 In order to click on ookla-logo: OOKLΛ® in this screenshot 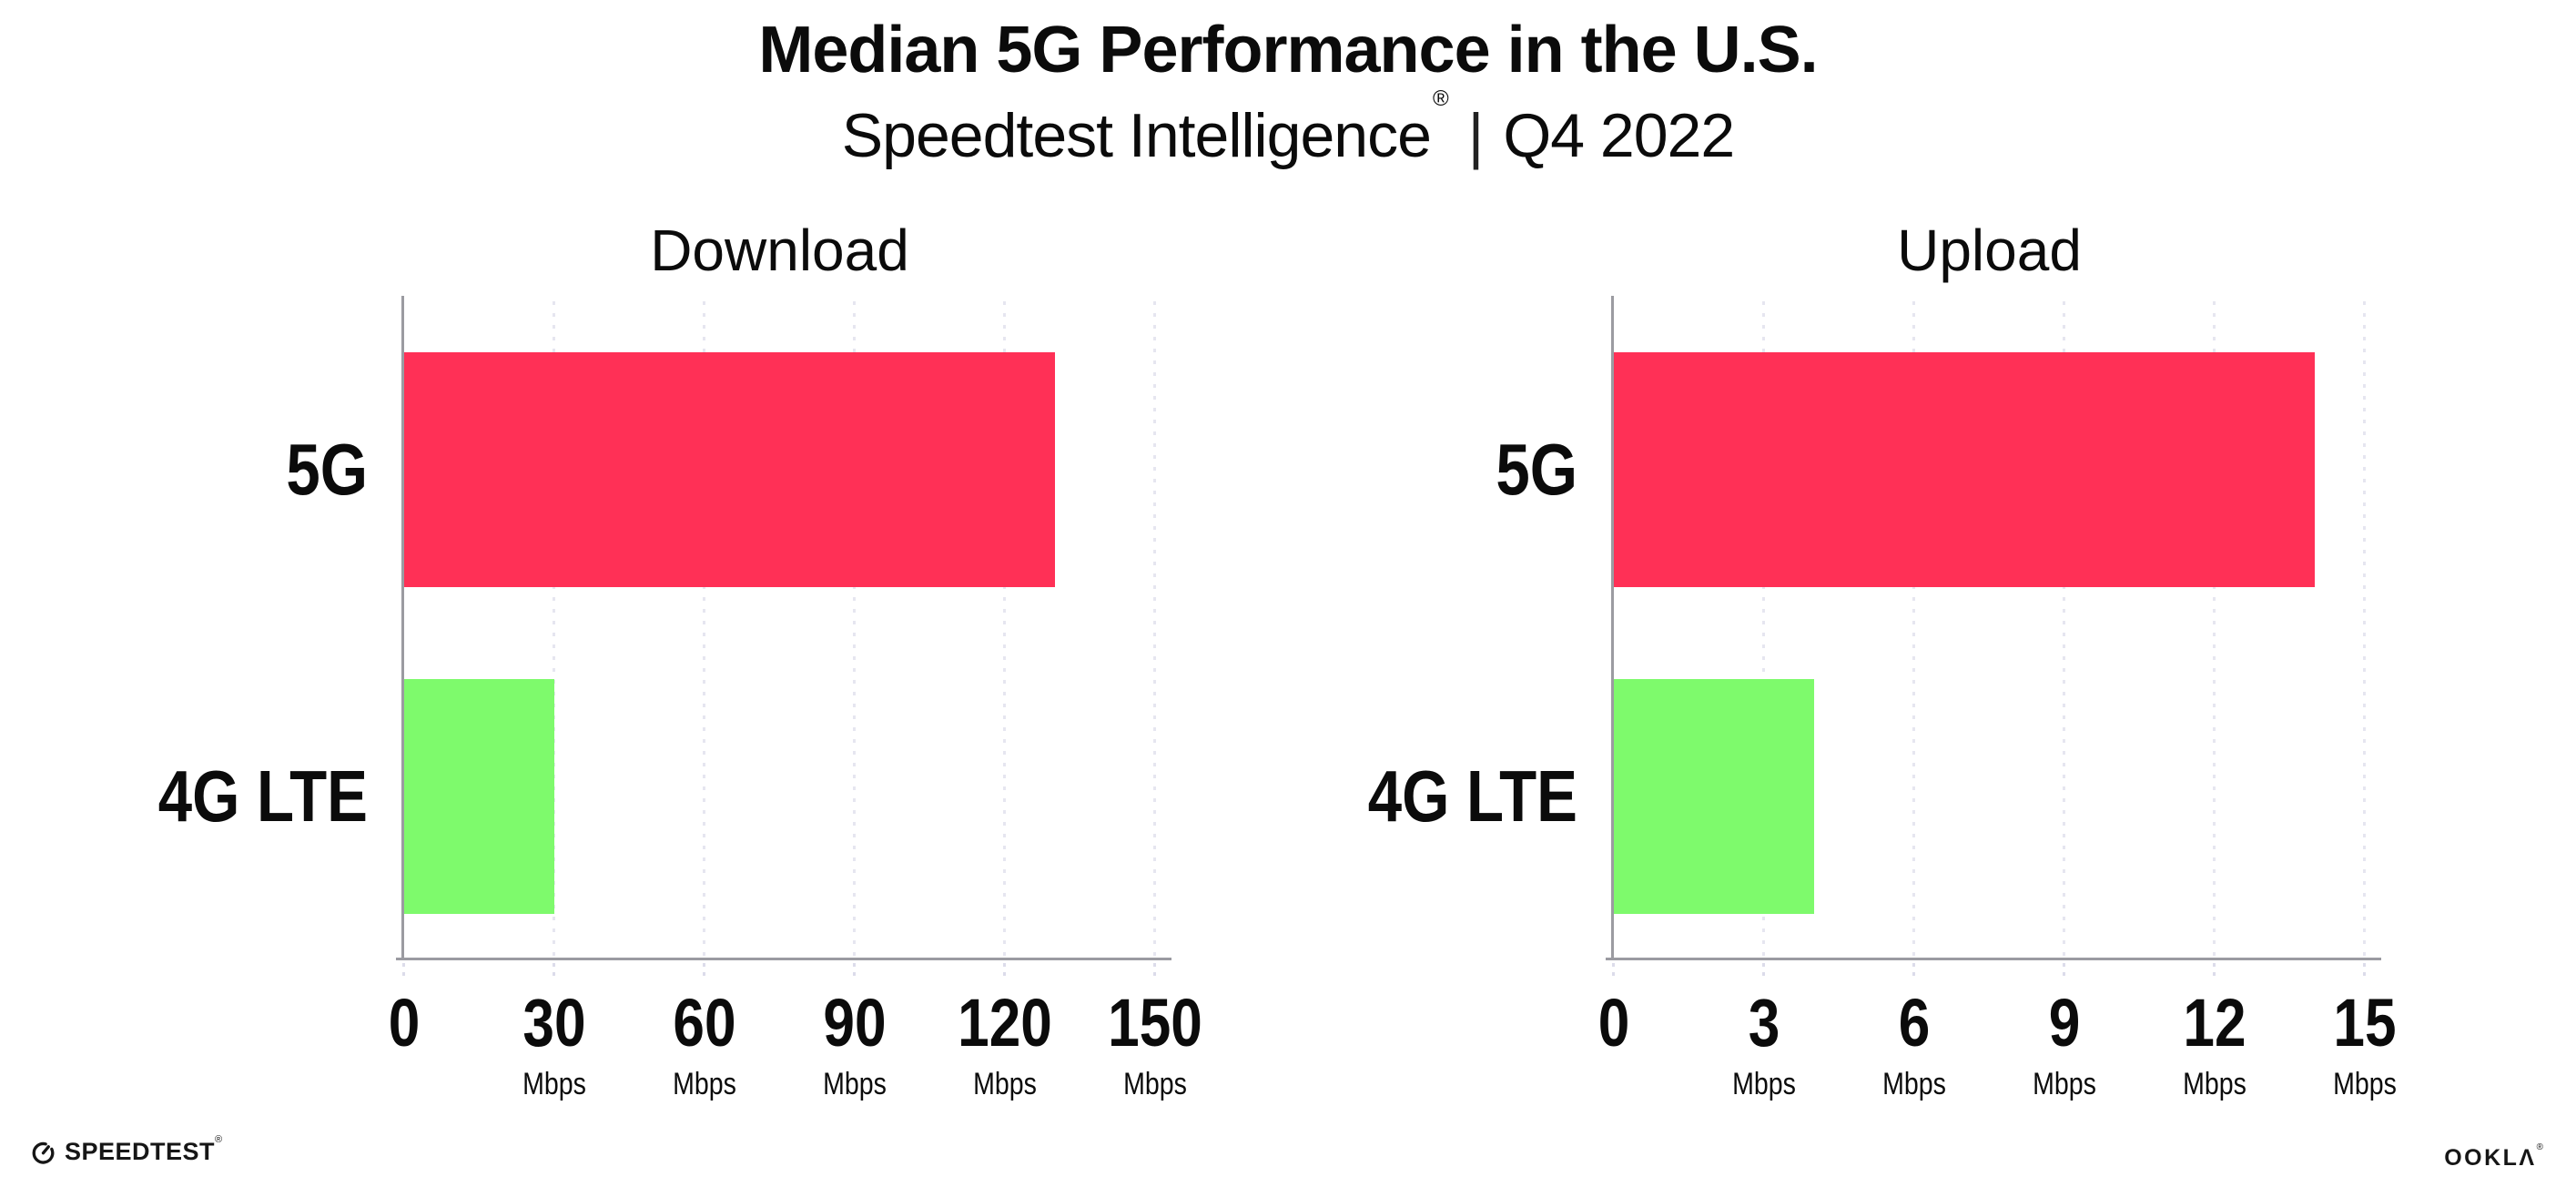, I will do `click(2493, 1156)`.